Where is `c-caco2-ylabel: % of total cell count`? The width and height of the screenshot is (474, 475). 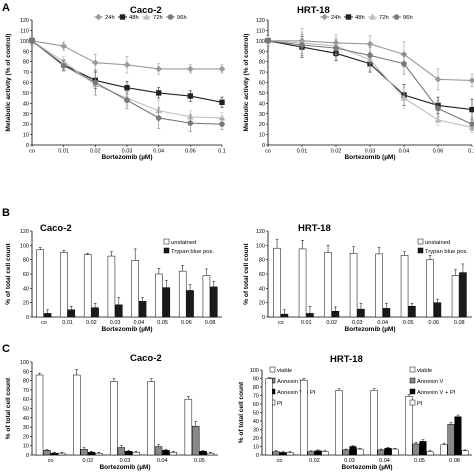
c-caco2-ylabel: % of total cell count is located at coordinates (8, 408).